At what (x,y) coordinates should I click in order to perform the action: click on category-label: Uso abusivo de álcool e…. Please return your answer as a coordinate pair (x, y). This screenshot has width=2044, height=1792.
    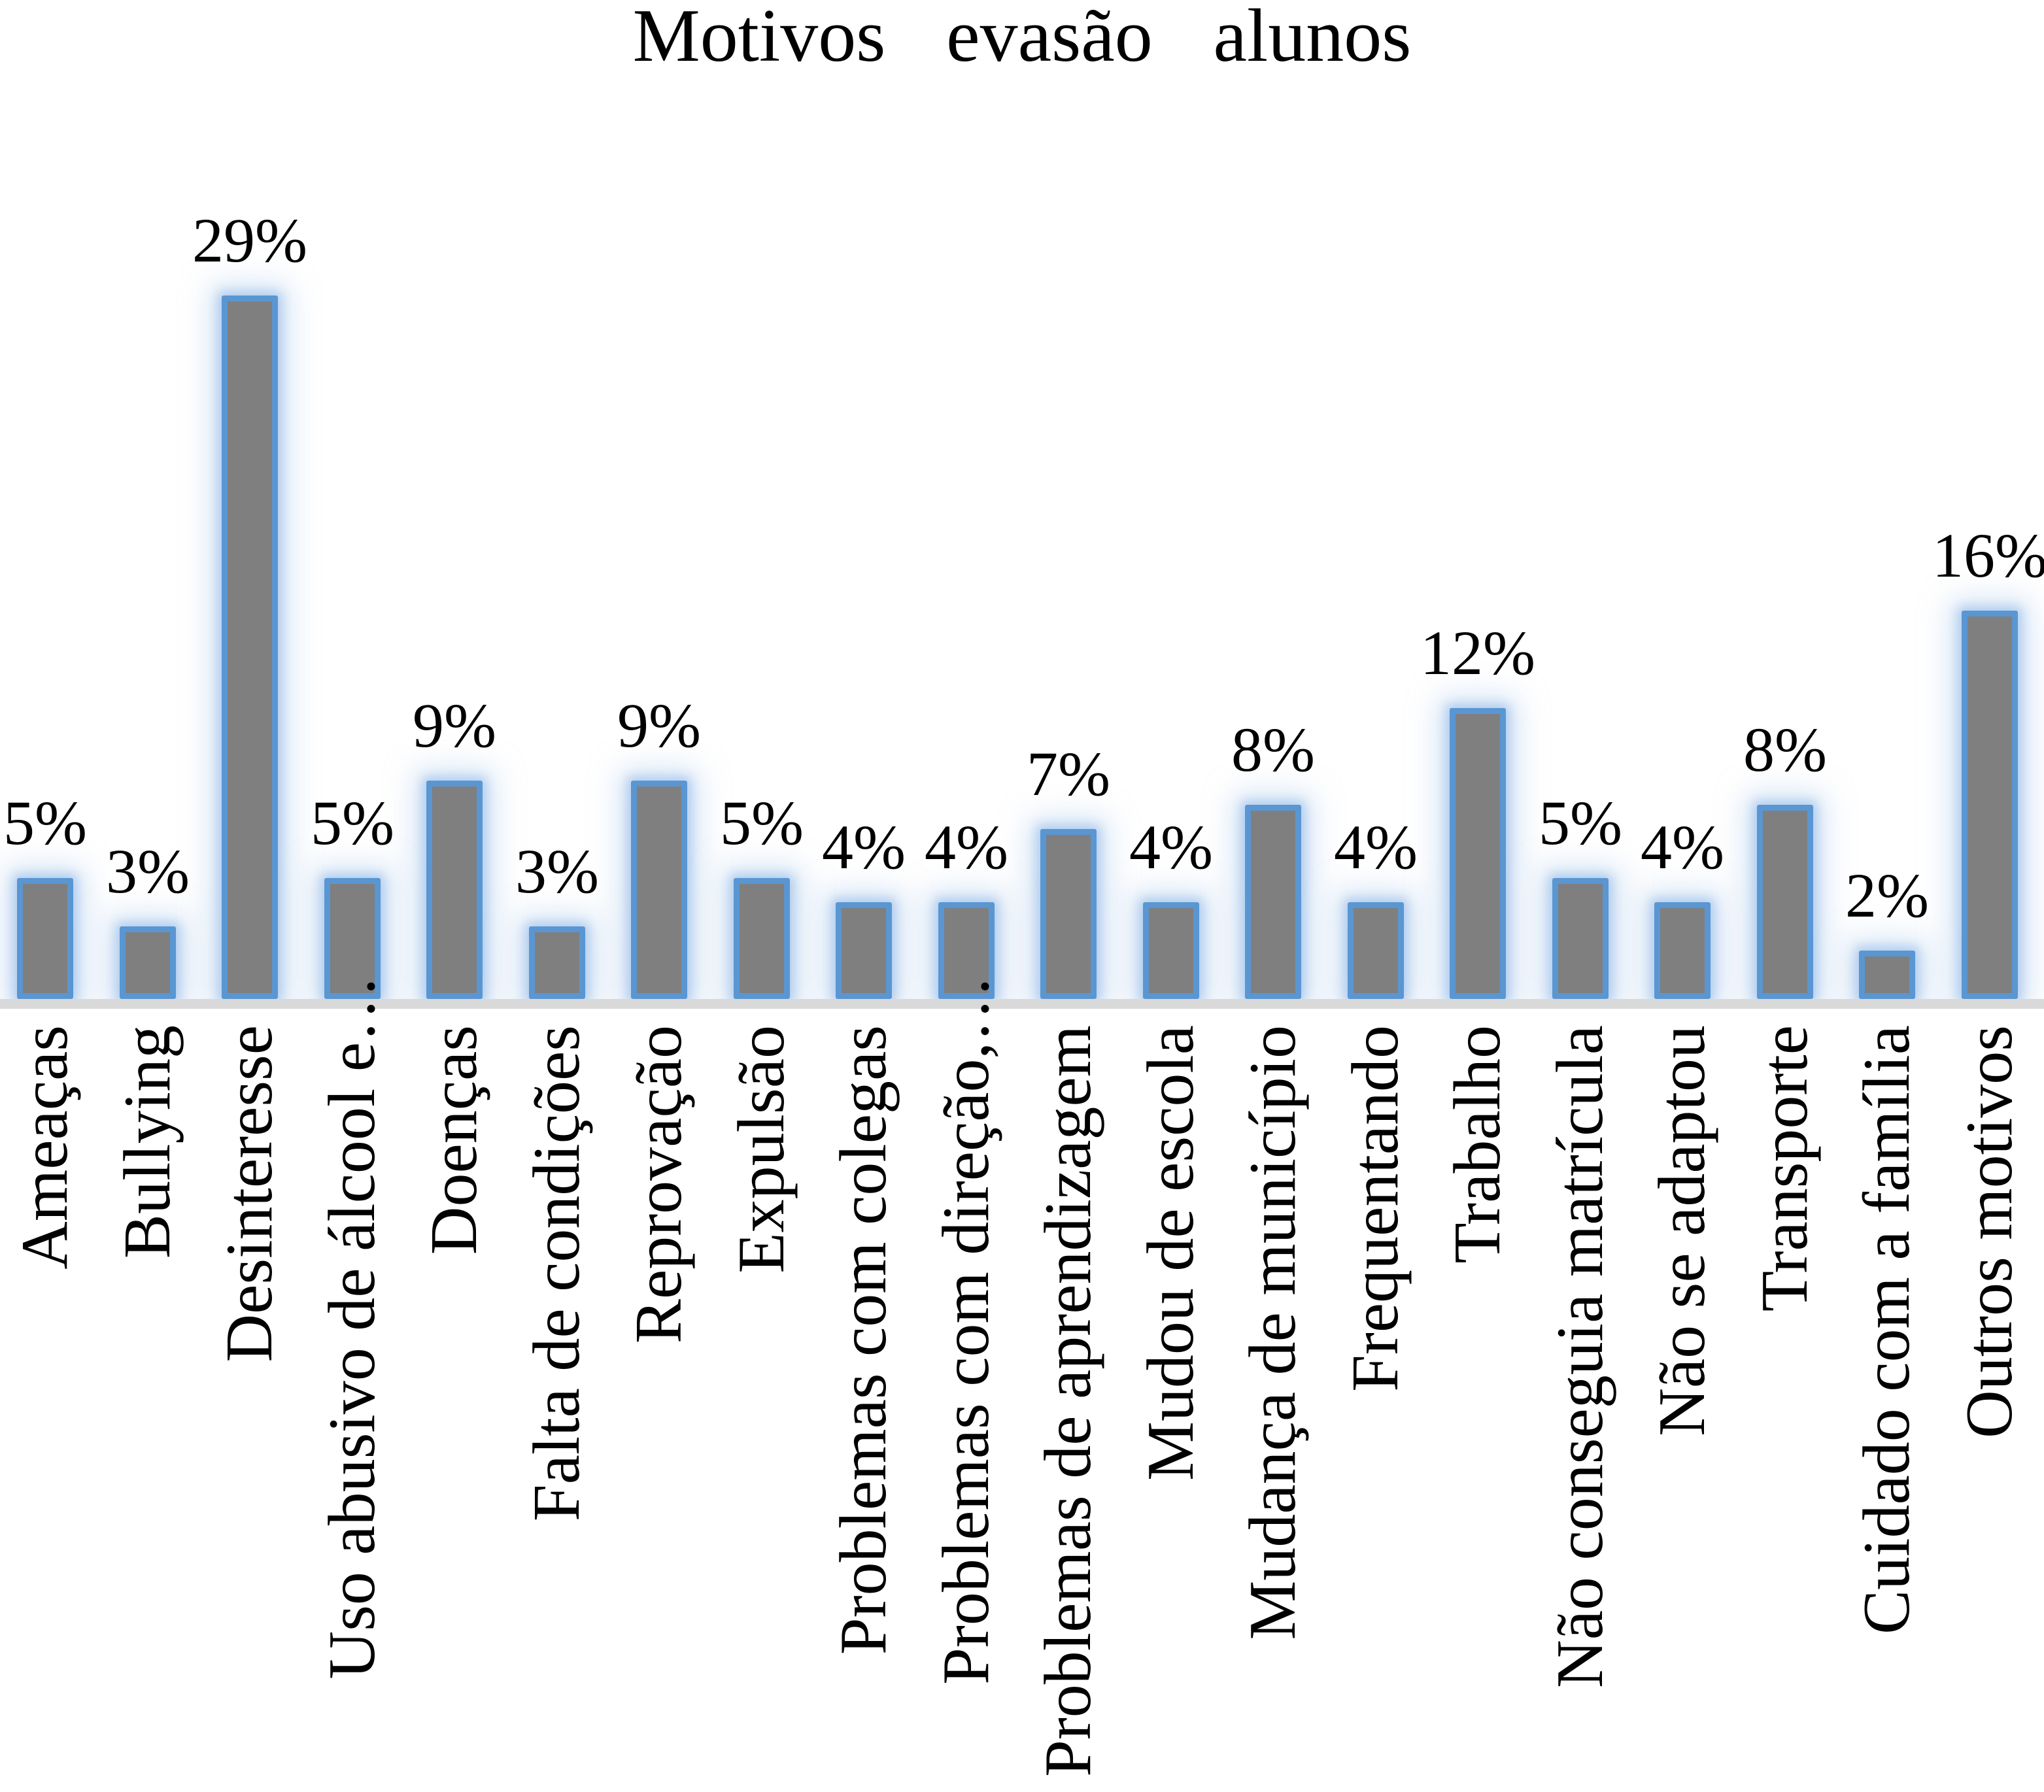
    Looking at the image, I should click on (352, 1327).